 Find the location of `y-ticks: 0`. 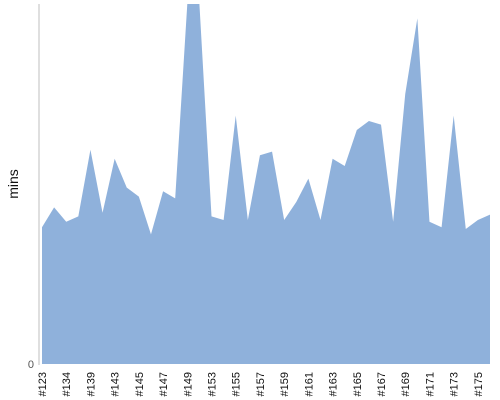

y-ticks: 0 is located at coordinates (31, 365).